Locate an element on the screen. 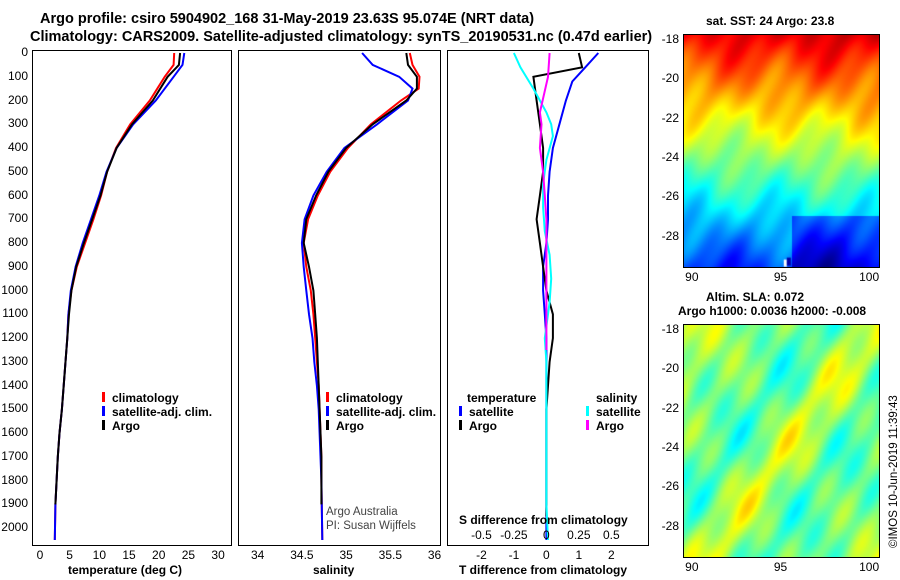  y-tick-label: 700 is located at coordinates (17, 218).